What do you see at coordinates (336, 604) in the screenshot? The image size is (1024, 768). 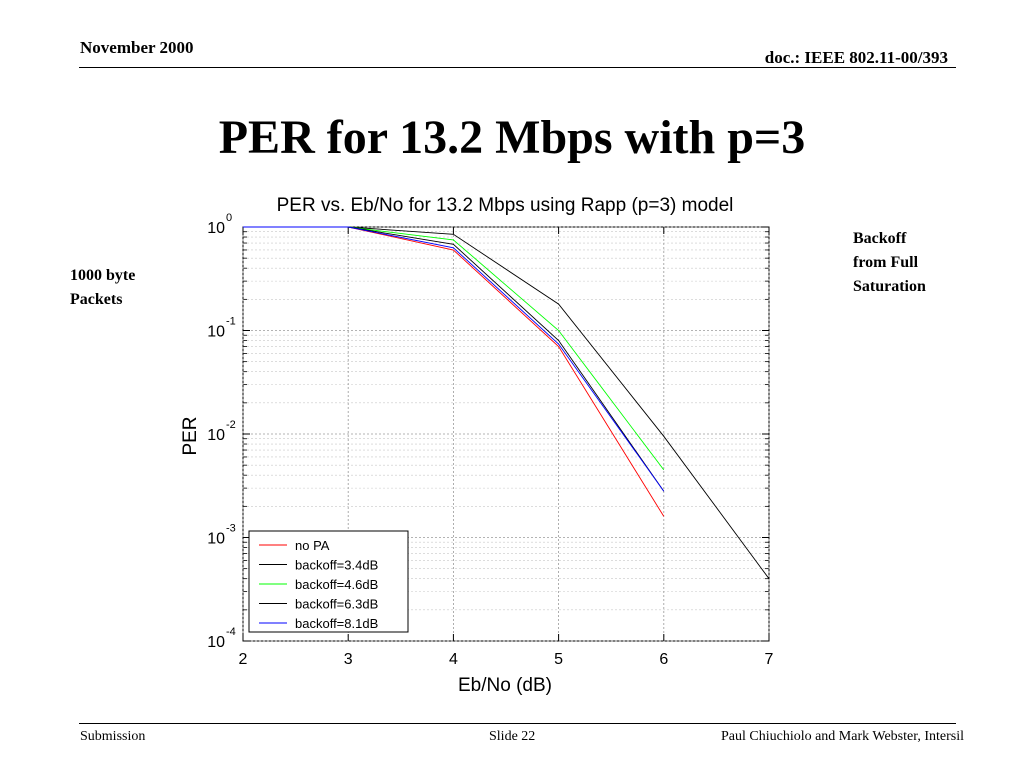 I see `legend-label: backoff=6.3dB` at bounding box center [336, 604].